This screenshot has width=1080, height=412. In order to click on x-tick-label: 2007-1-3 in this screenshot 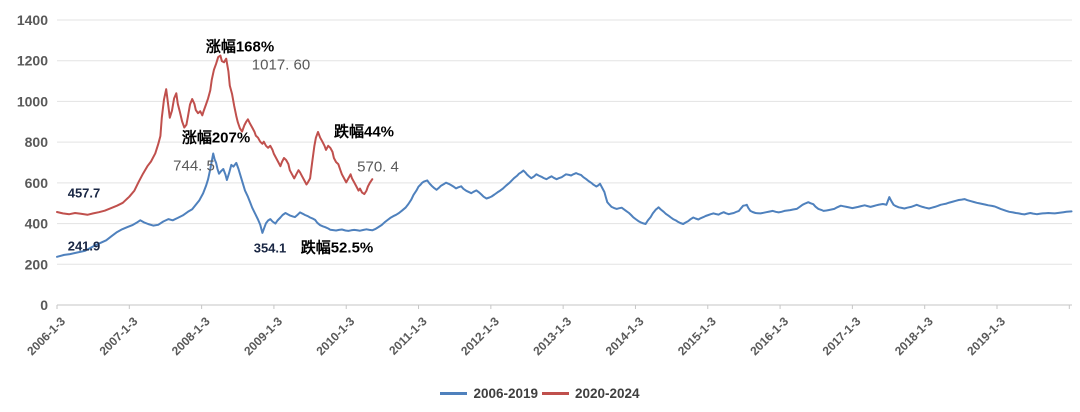, I will do `click(119, 336)`.